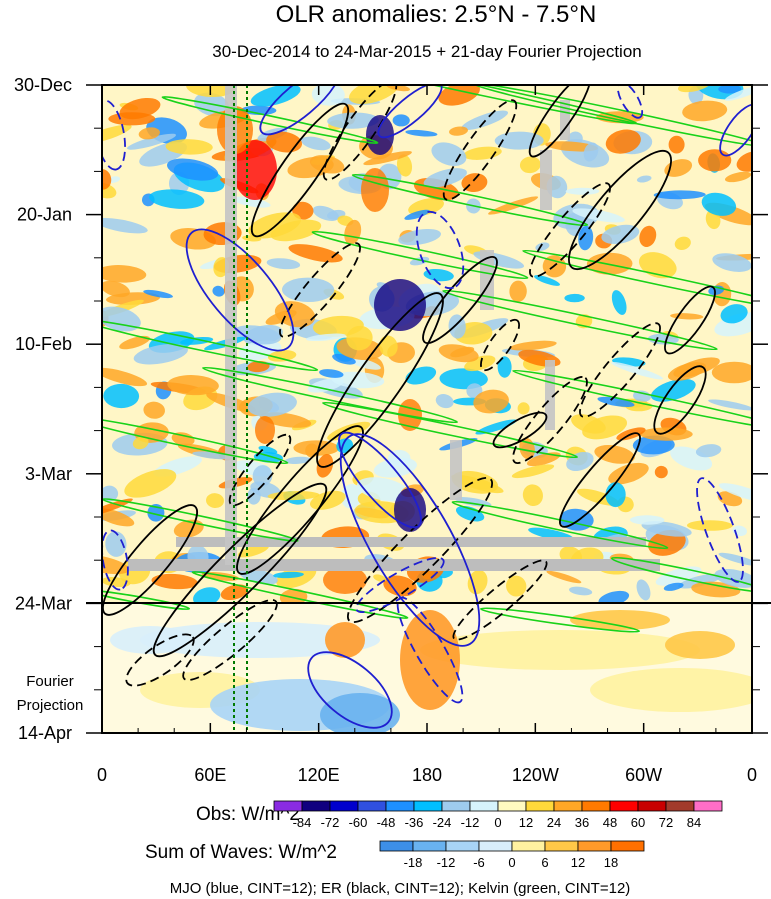 The height and width of the screenshot is (899, 771). What do you see at coordinates (610, 822) in the screenshot?
I see `obs-colorbar-tick-label: 48` at bounding box center [610, 822].